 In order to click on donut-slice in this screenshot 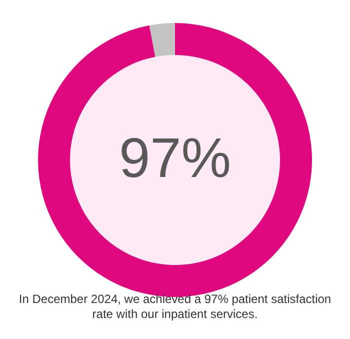, I will do `click(162, 40)`.